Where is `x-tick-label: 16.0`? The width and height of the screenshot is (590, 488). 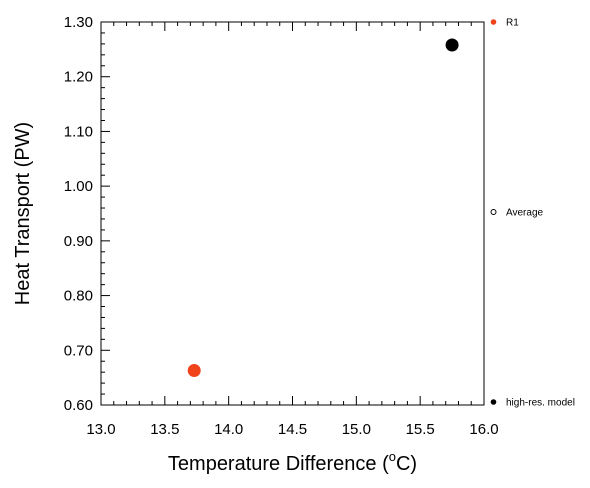 x-tick-label: 16.0 is located at coordinates (483, 429).